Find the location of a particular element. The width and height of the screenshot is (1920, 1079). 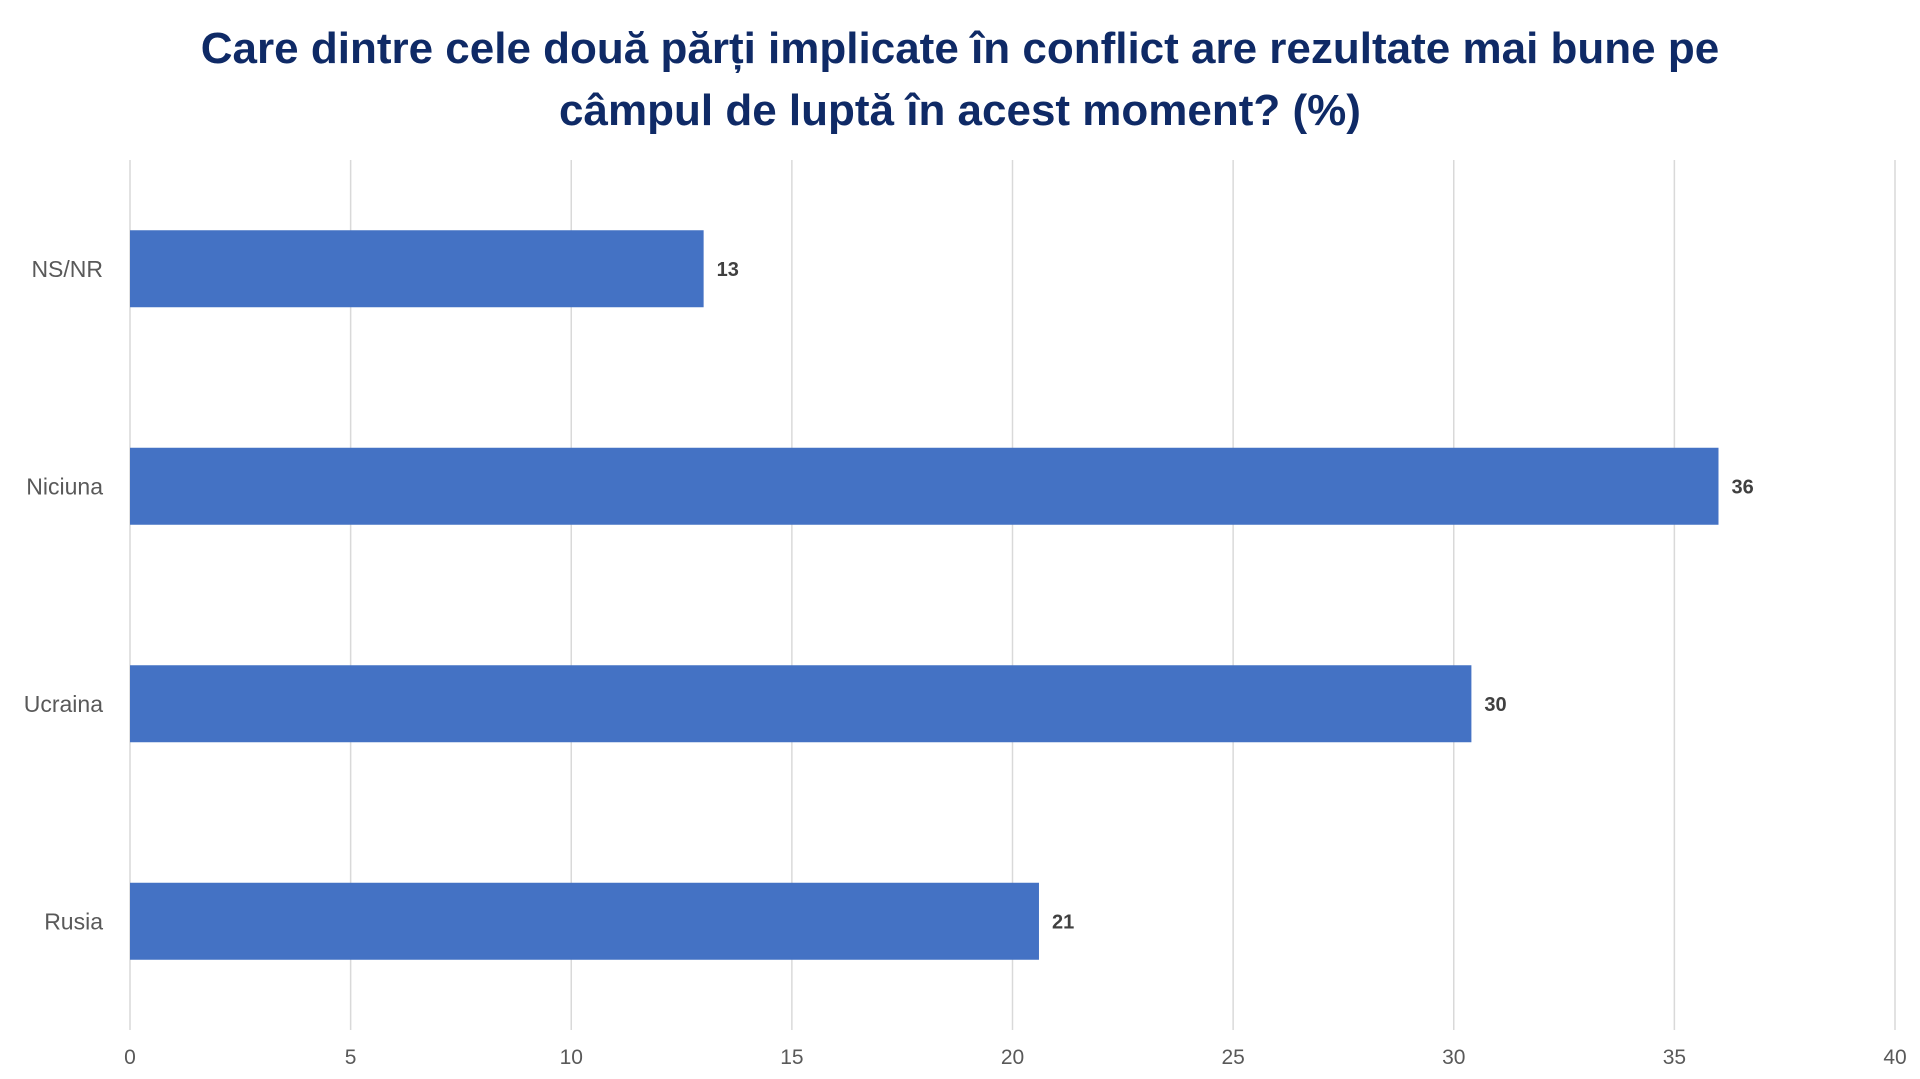

chart-title-line-2: câmpul de luptă în acest moment? (%) is located at coordinates (960, 110).